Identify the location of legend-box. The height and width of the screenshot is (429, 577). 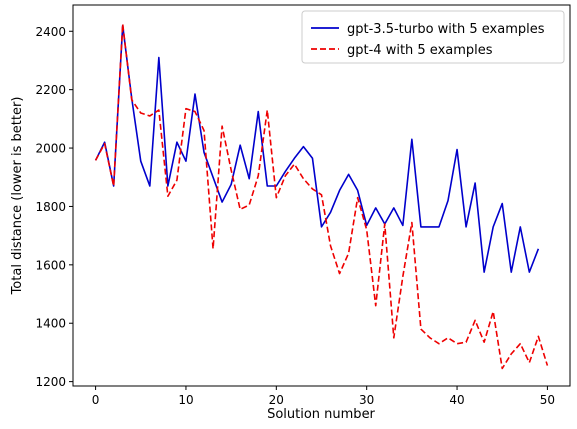
(433, 37).